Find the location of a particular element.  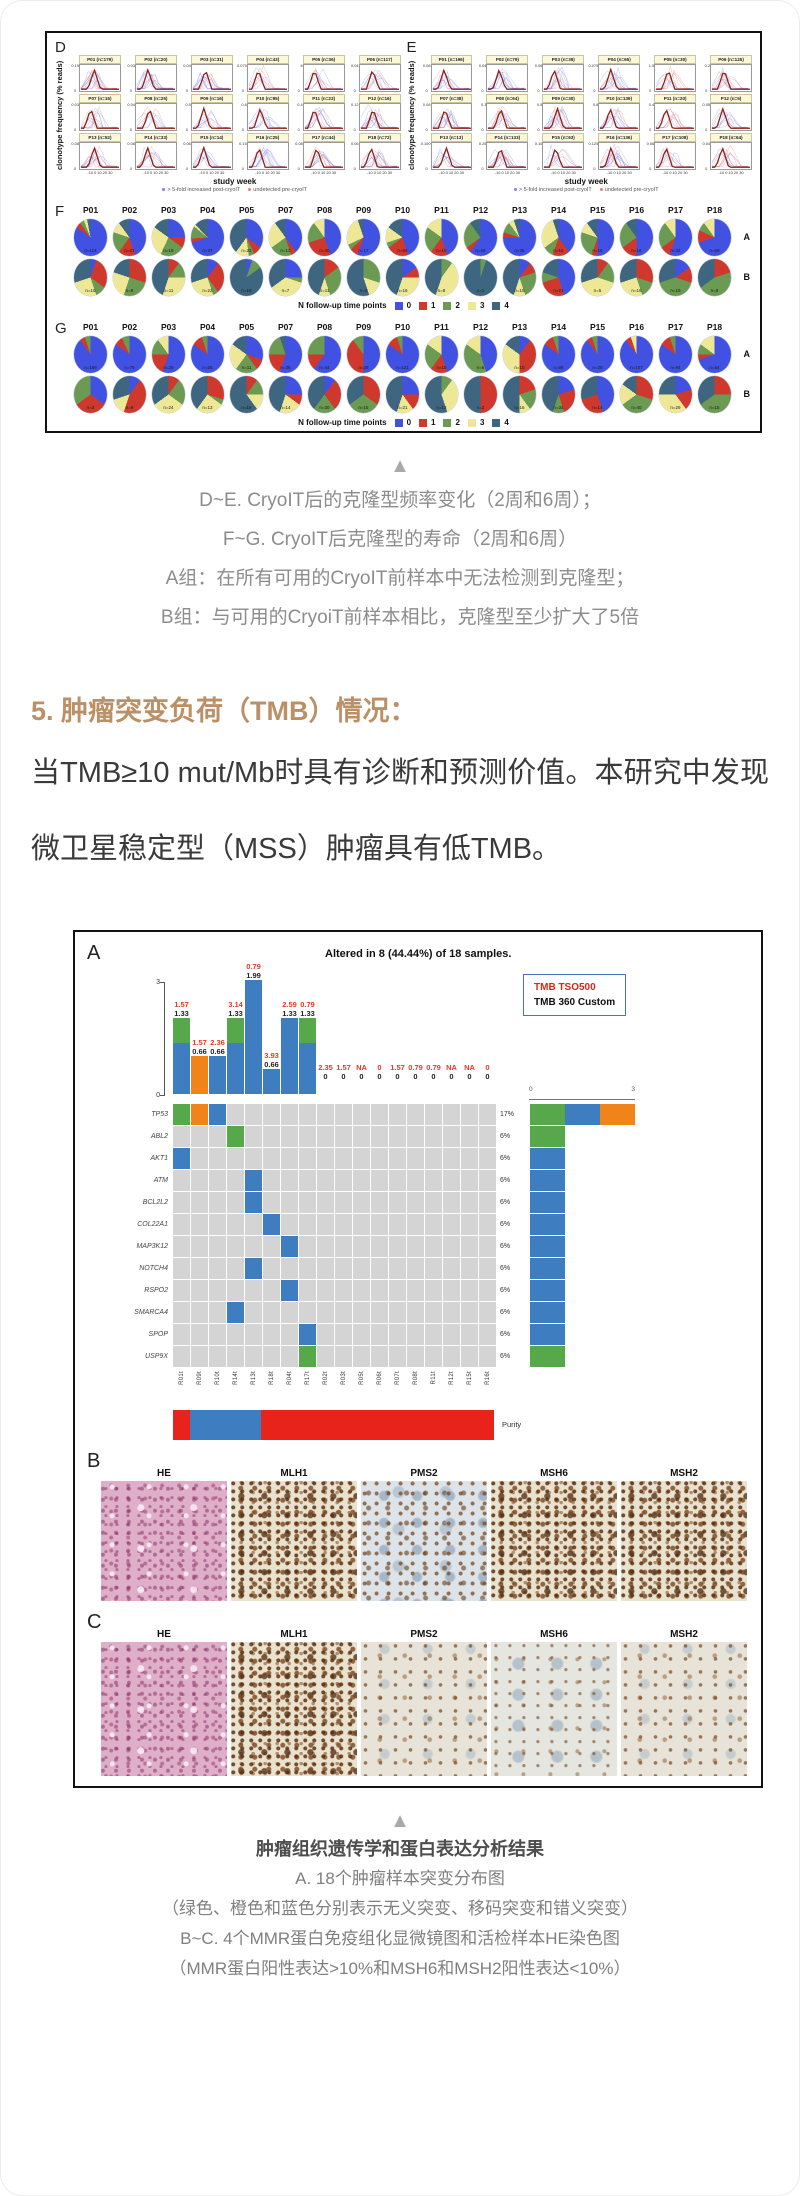

pie-cell: n=28 is located at coordinates (363, 354).